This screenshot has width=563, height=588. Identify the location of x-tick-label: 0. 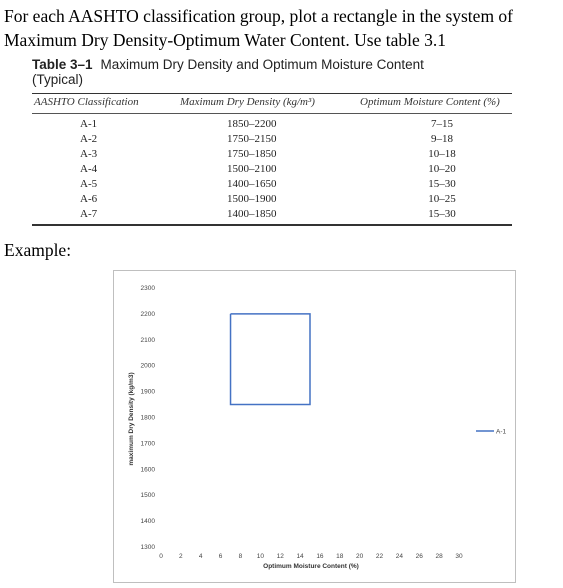
(161, 556).